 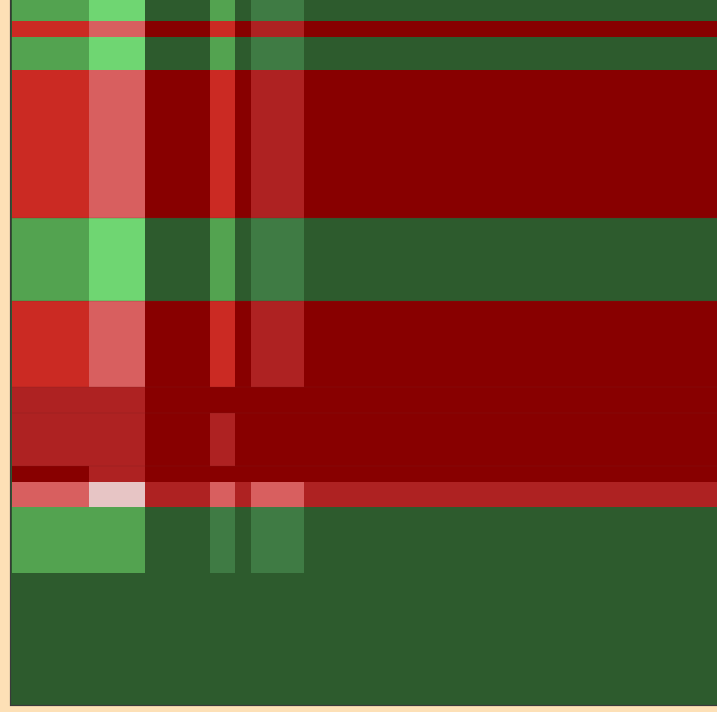 I want to click on heatmap-cell-r6-c1, so click(x=117, y=400).